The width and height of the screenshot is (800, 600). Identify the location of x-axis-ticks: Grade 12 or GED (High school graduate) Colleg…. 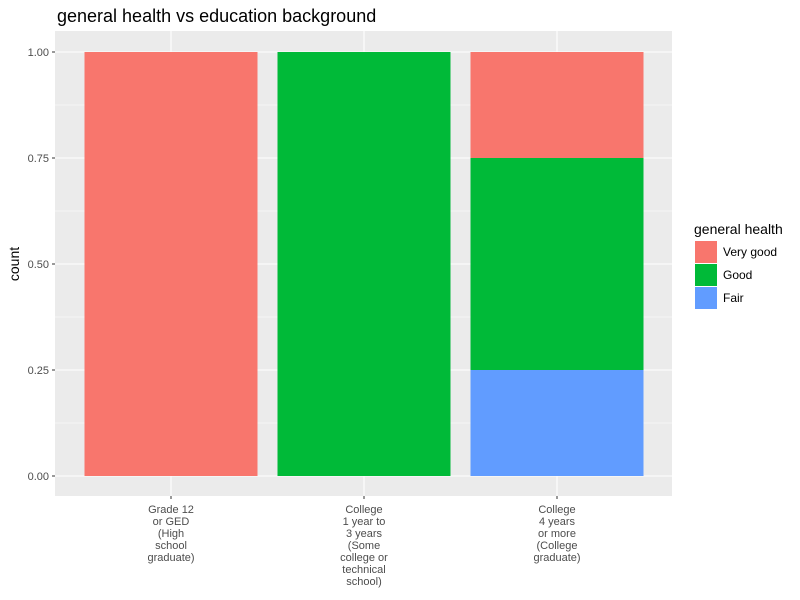
(364, 542).